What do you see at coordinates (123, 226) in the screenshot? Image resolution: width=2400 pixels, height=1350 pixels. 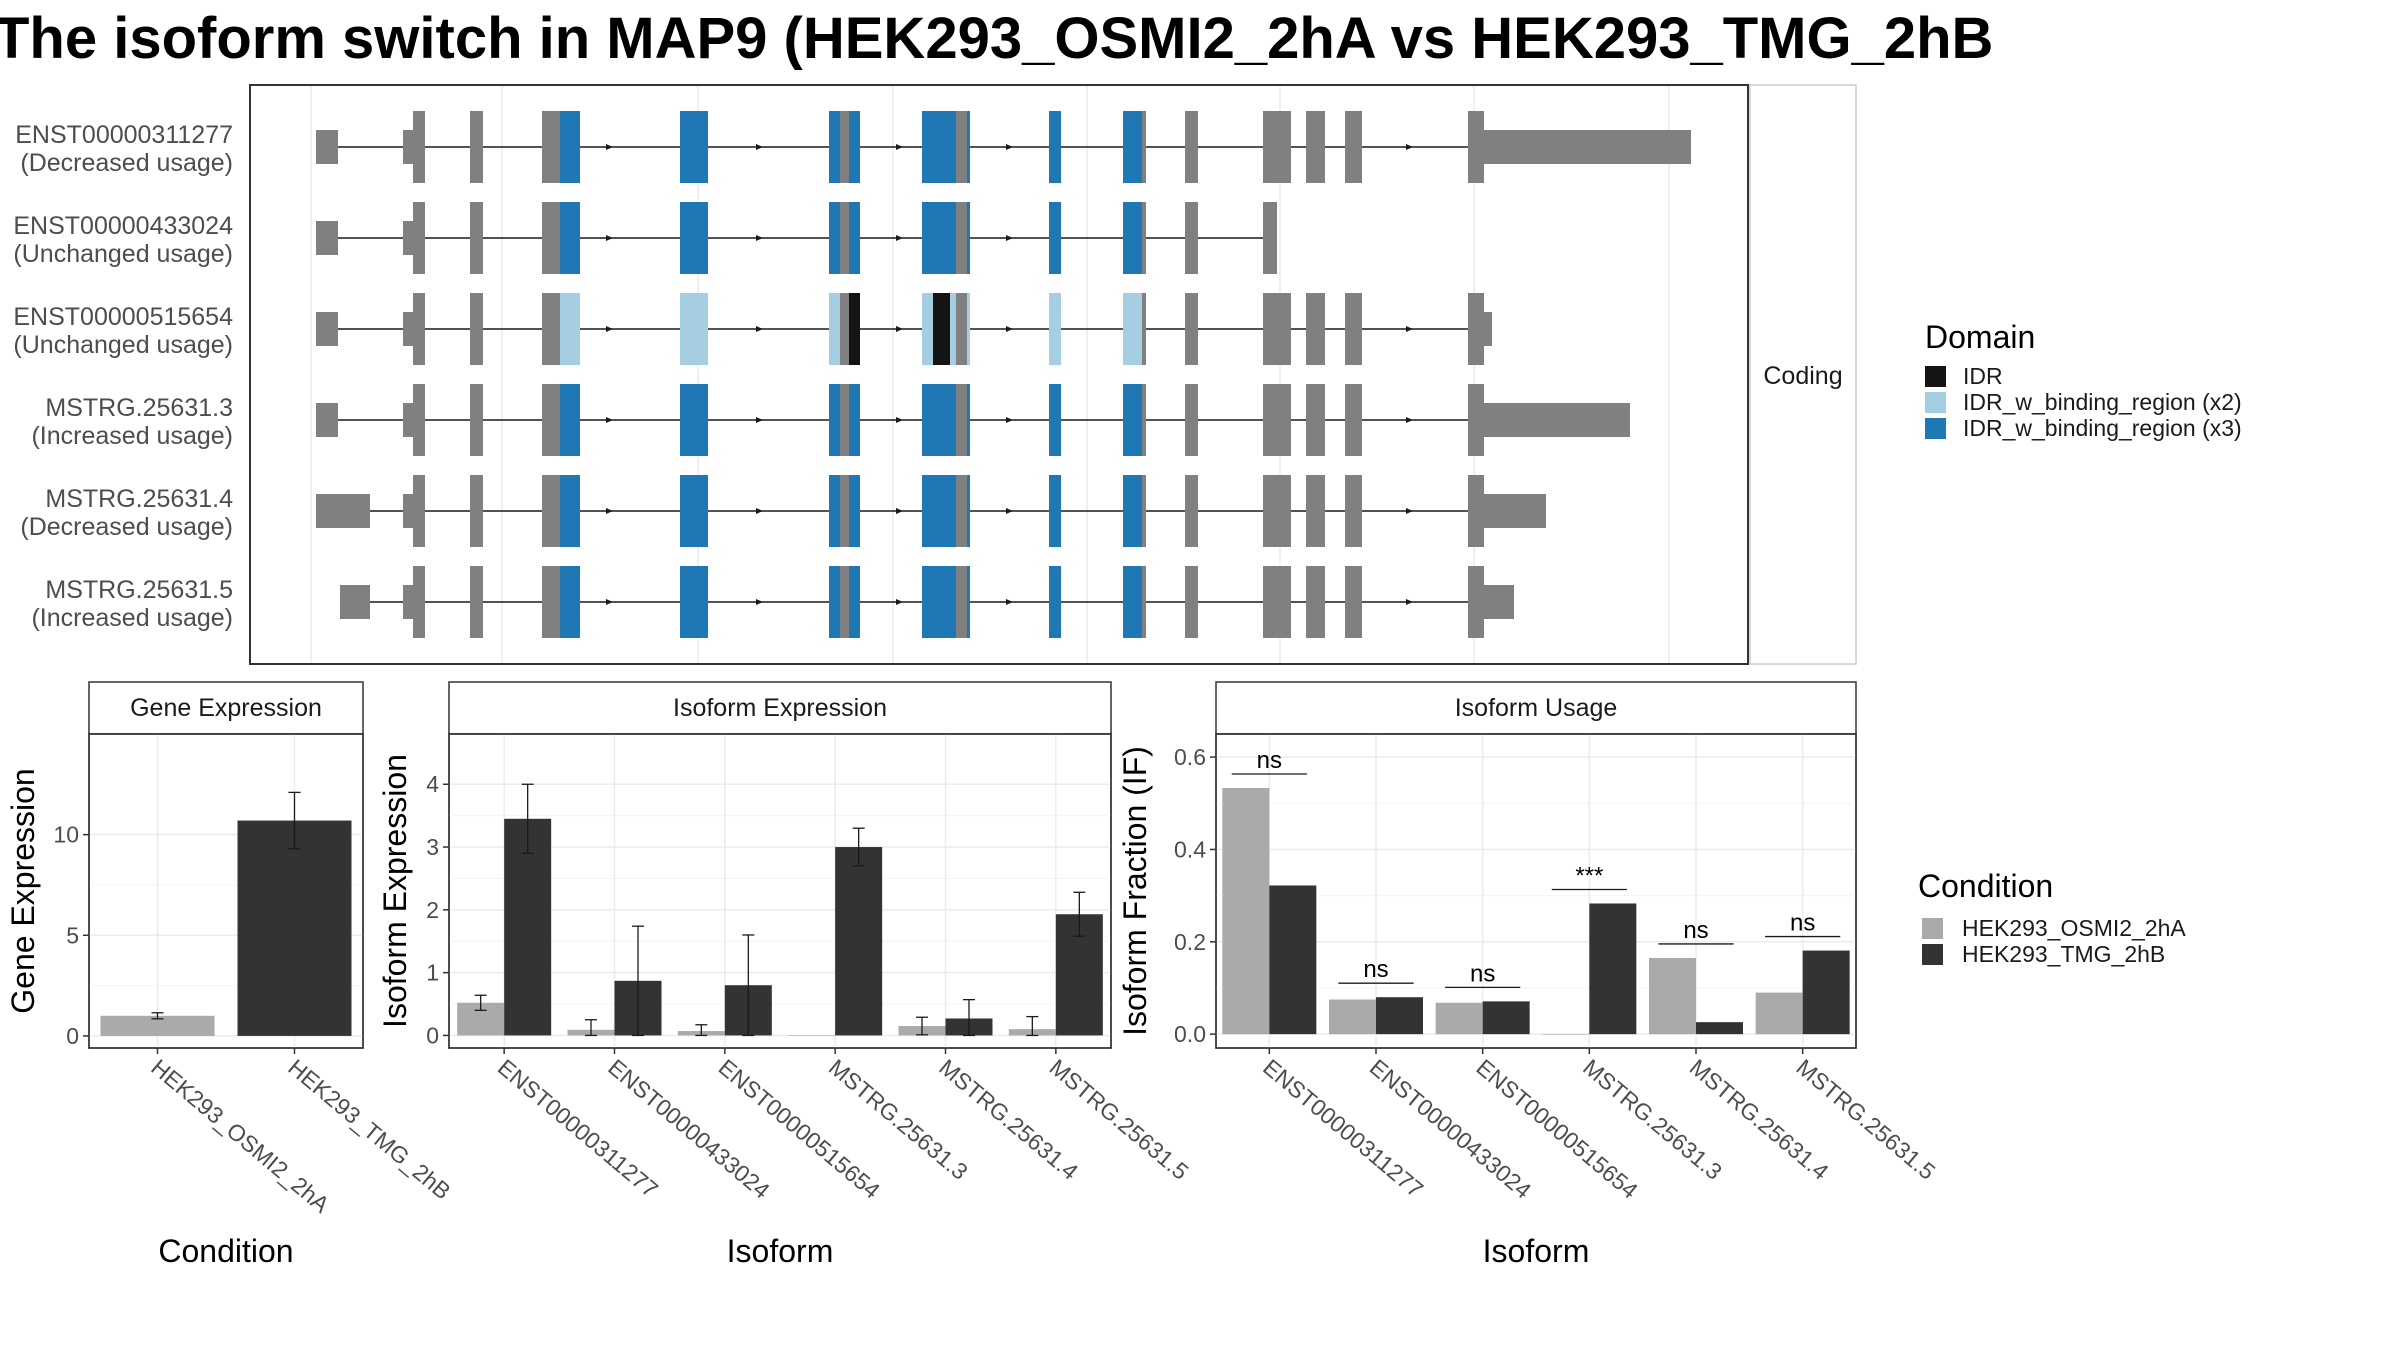 I see `transcript-label-2-id: ENST00000433024` at bounding box center [123, 226].